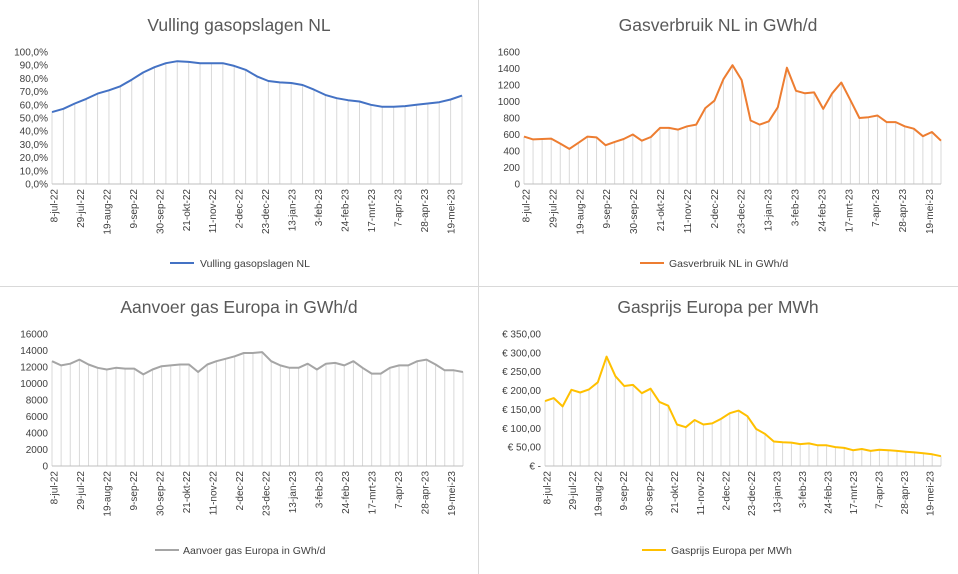 This screenshot has height=574, width=958. Describe the element at coordinates (34, 105) in the screenshot. I see `y-tick-label: 60,0%` at that location.